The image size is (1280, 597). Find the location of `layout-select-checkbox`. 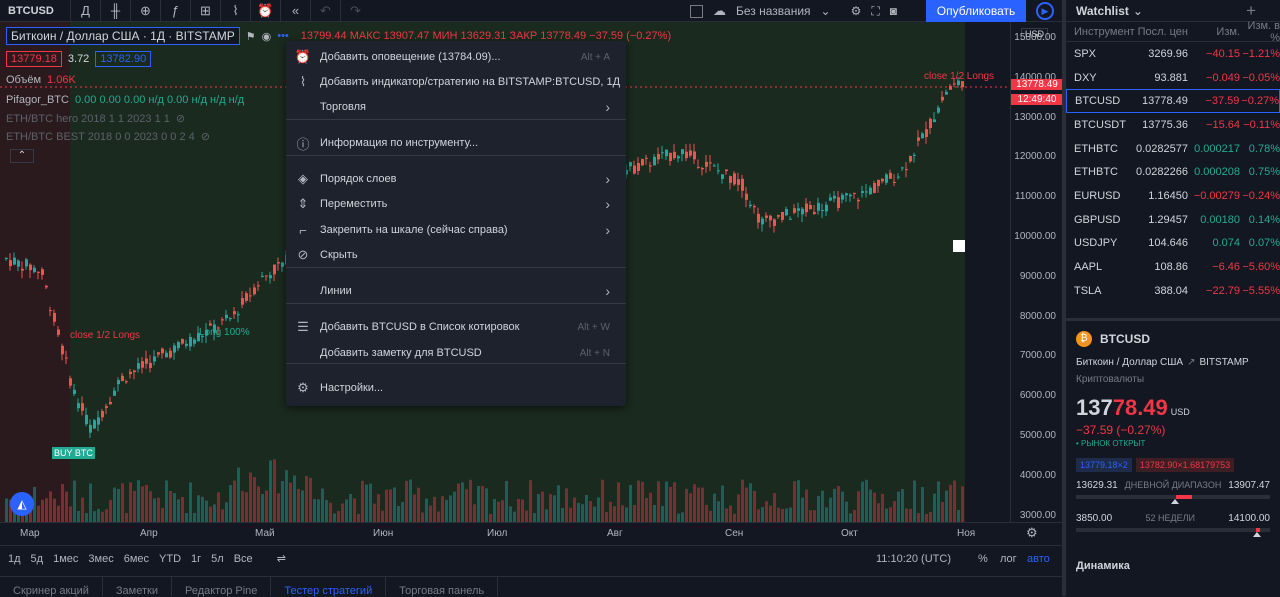

layout-select-checkbox is located at coordinates (696, 11).